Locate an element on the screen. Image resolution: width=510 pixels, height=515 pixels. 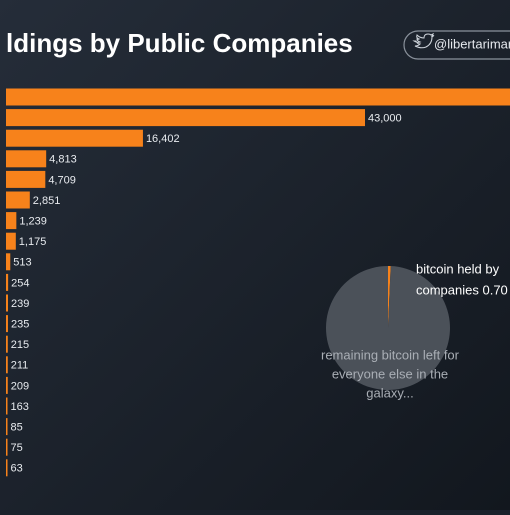
value-label: 235 is located at coordinates (20, 325).